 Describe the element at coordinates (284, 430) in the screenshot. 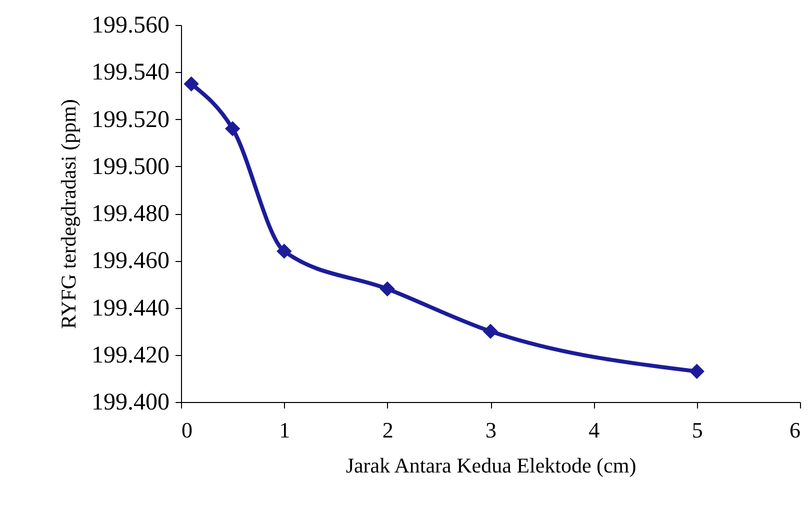

I see `x-tick-label: 1` at that location.